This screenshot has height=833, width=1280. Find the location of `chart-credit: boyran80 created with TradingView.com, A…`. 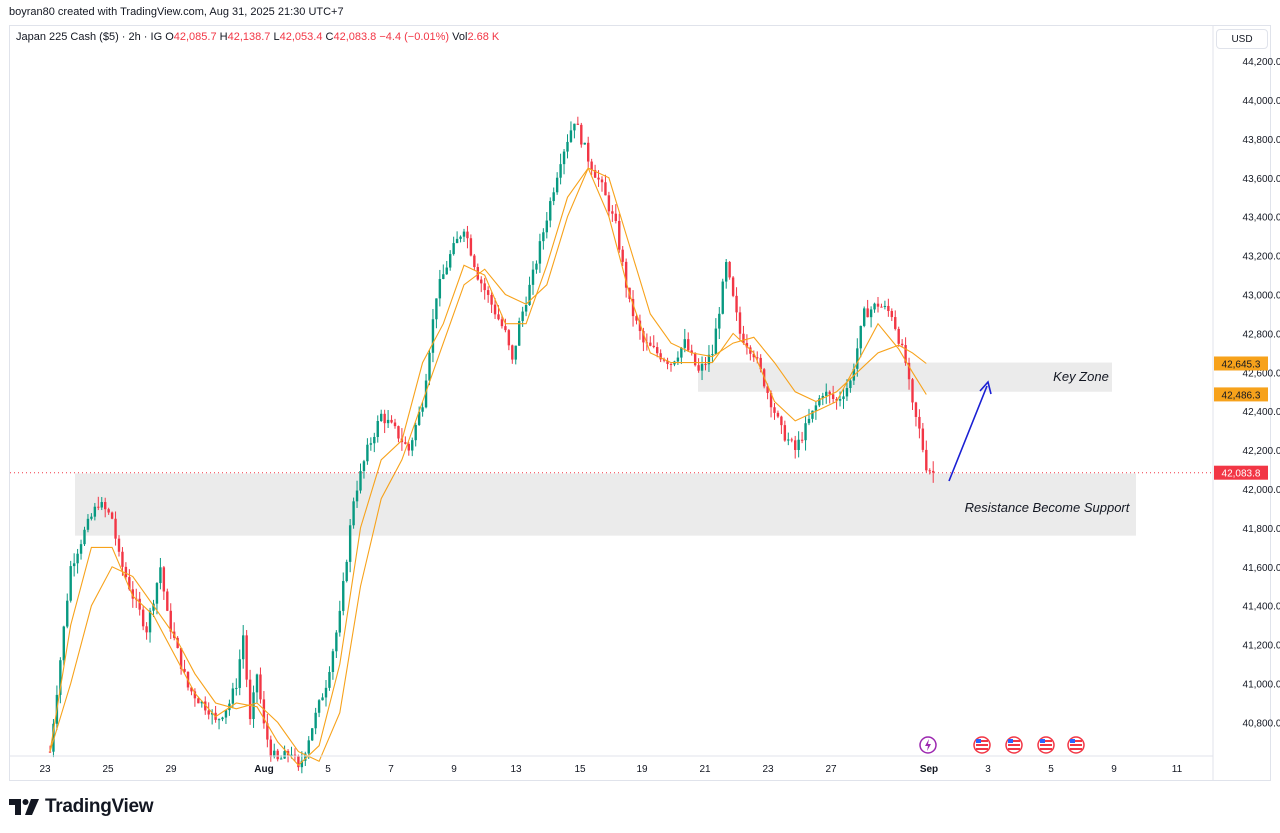

chart-credit: boyran80 created with TradingView.com, A… is located at coordinates (176, 12).